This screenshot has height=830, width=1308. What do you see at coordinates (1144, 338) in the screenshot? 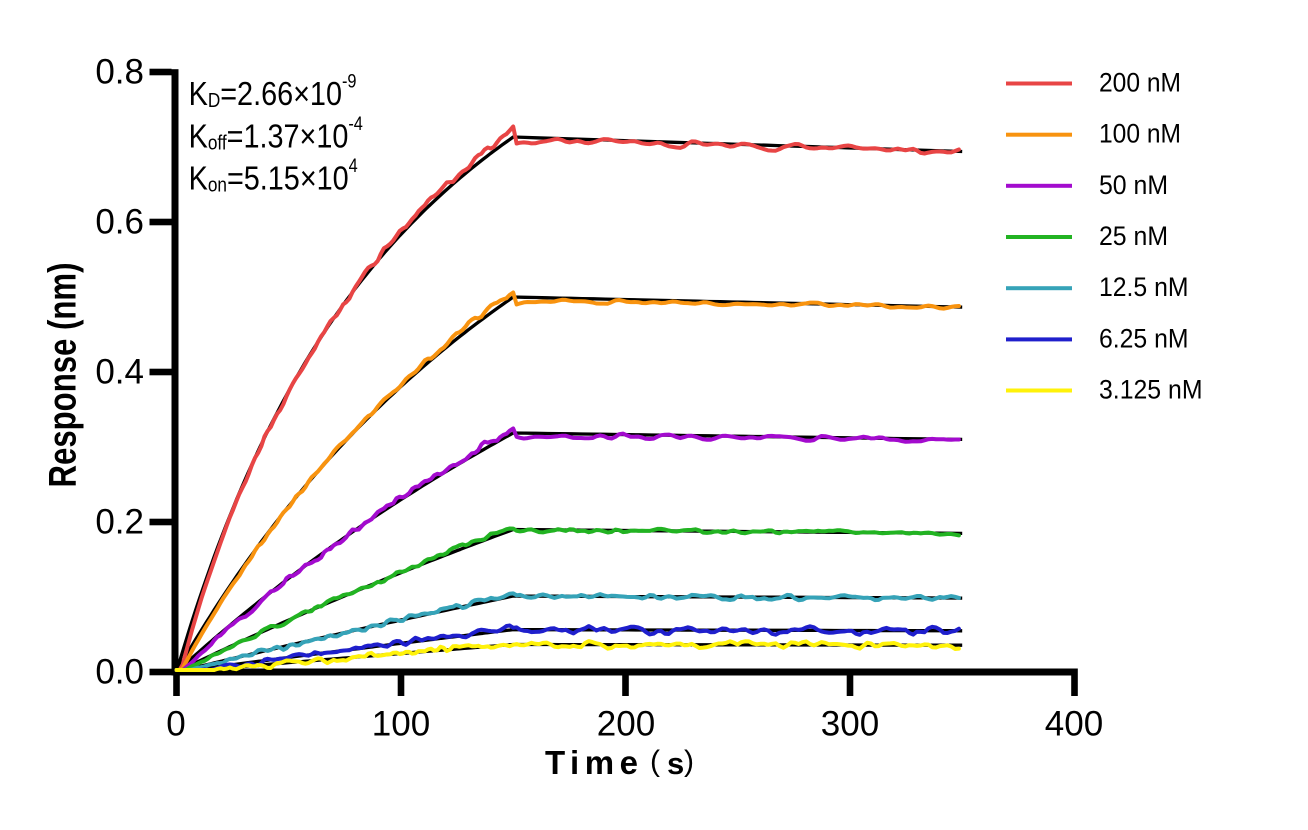
I see `svg-text: 6.25 nM` at bounding box center [1144, 338].